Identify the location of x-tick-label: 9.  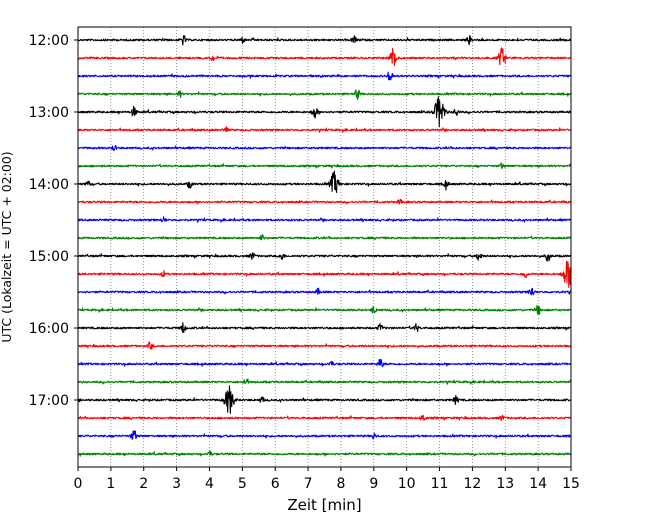
(373, 484).